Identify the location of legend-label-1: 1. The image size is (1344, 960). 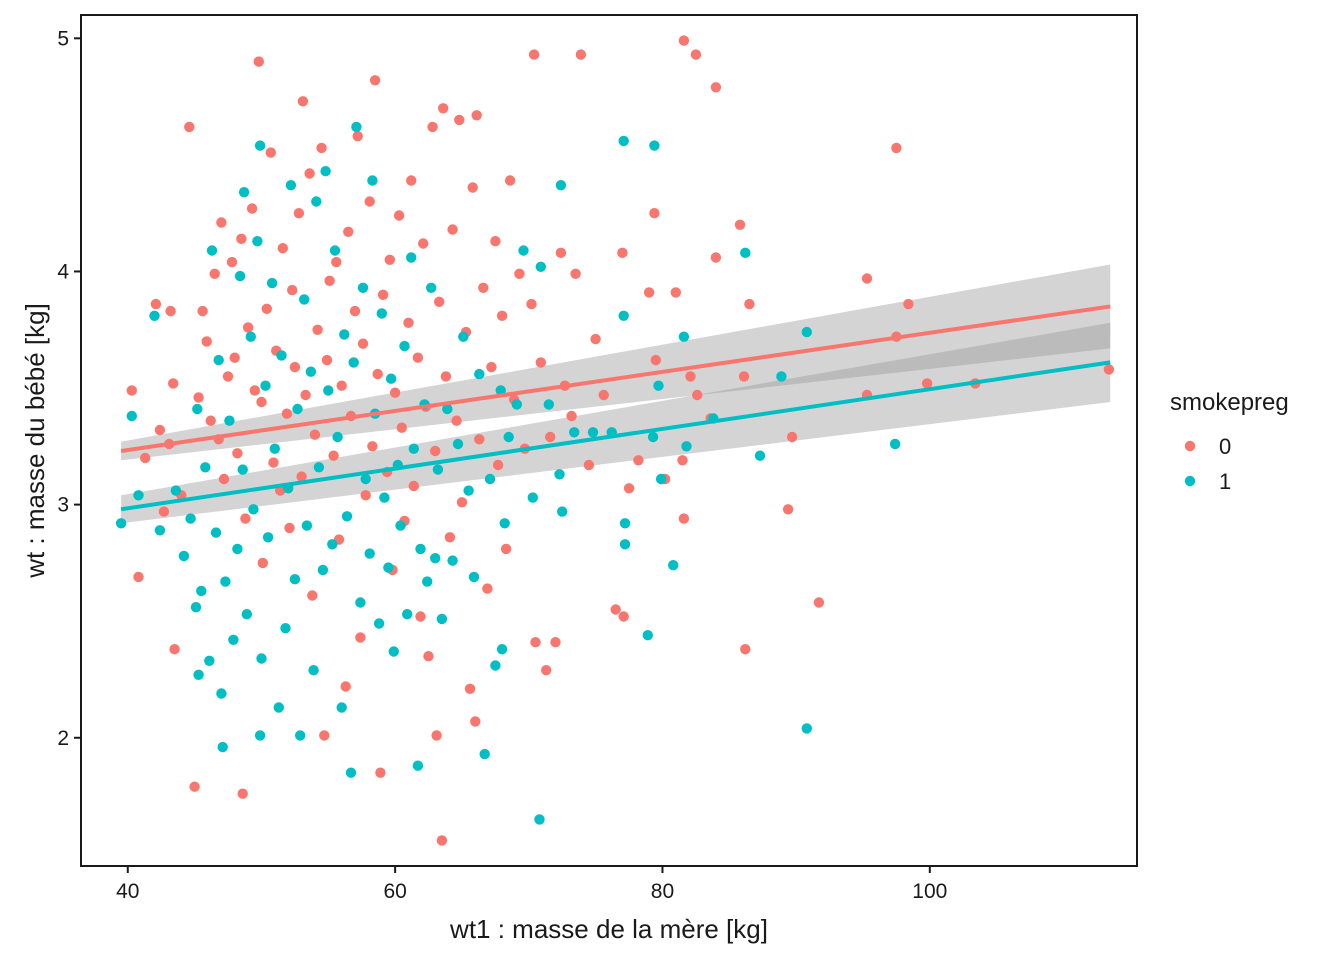
(1225, 481).